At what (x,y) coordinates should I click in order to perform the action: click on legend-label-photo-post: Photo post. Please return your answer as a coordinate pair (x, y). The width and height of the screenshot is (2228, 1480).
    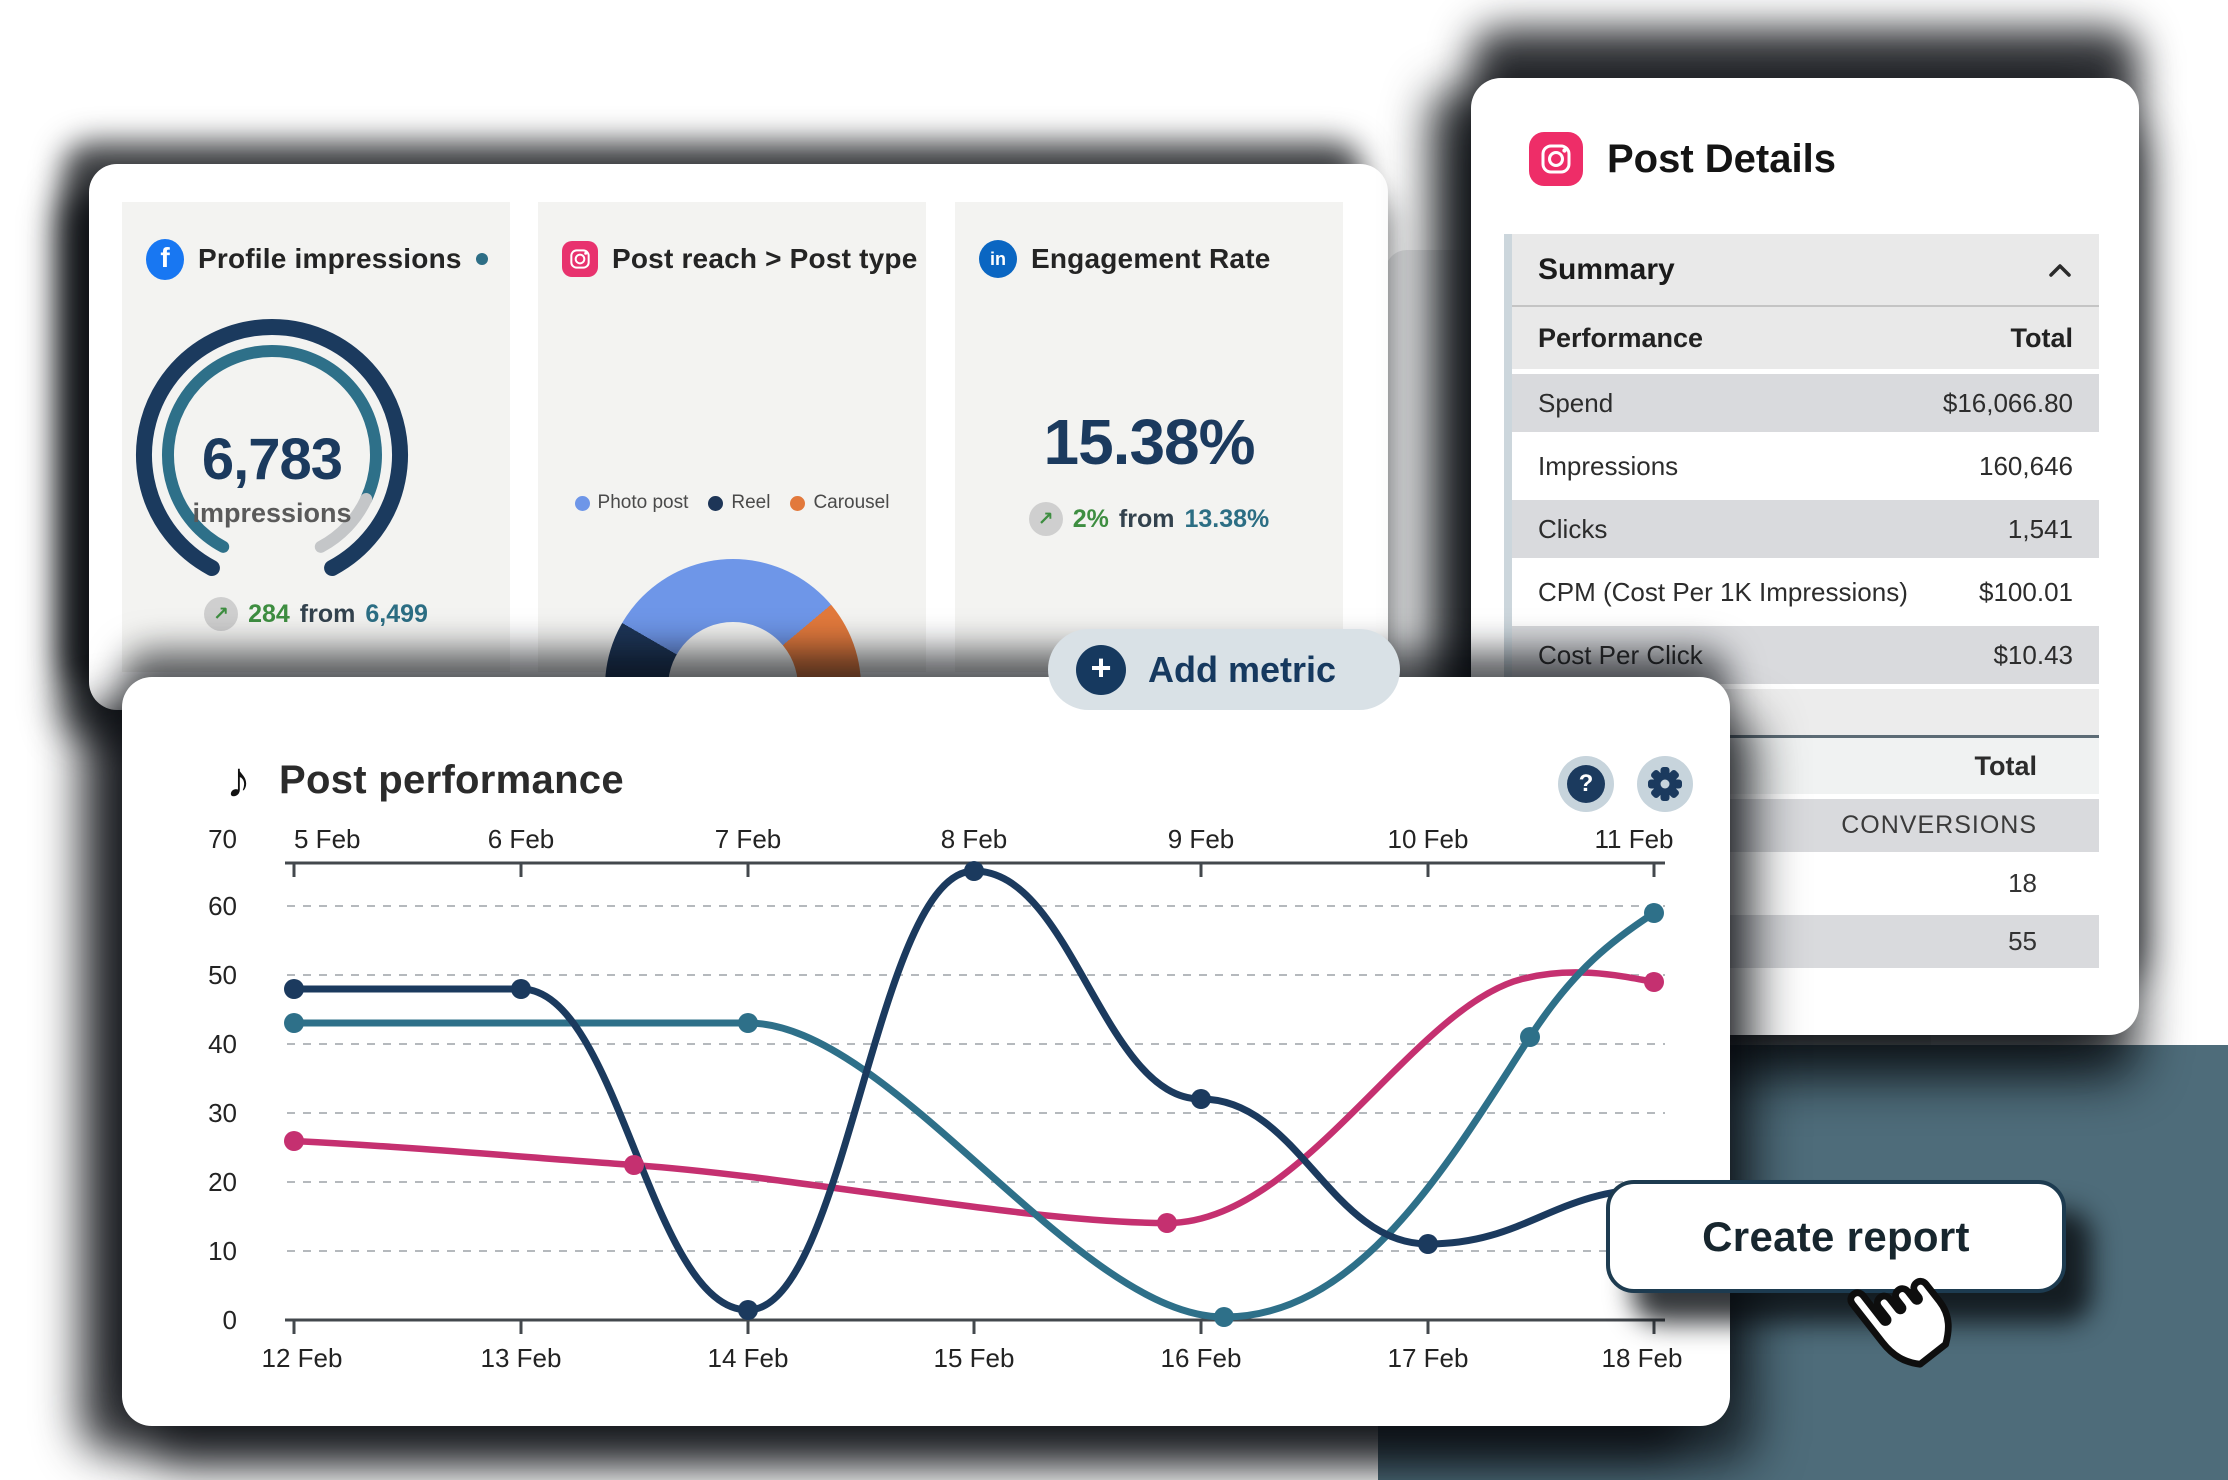
    Looking at the image, I should click on (643, 502).